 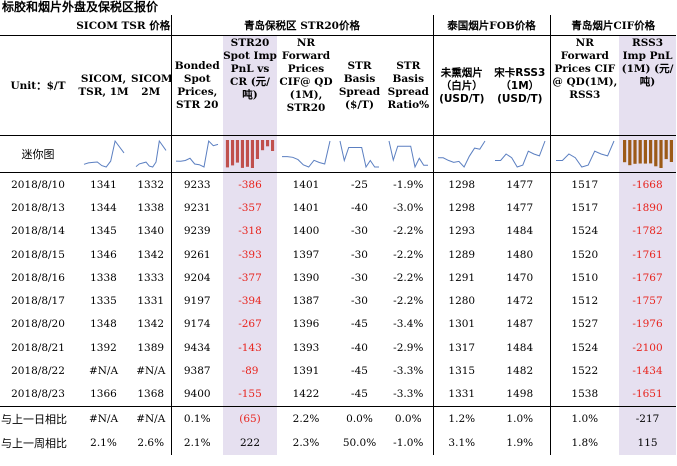 What do you see at coordinates (306, 207) in the screenshot?
I see `cell-nr-forward-str20: 1401` at bounding box center [306, 207].